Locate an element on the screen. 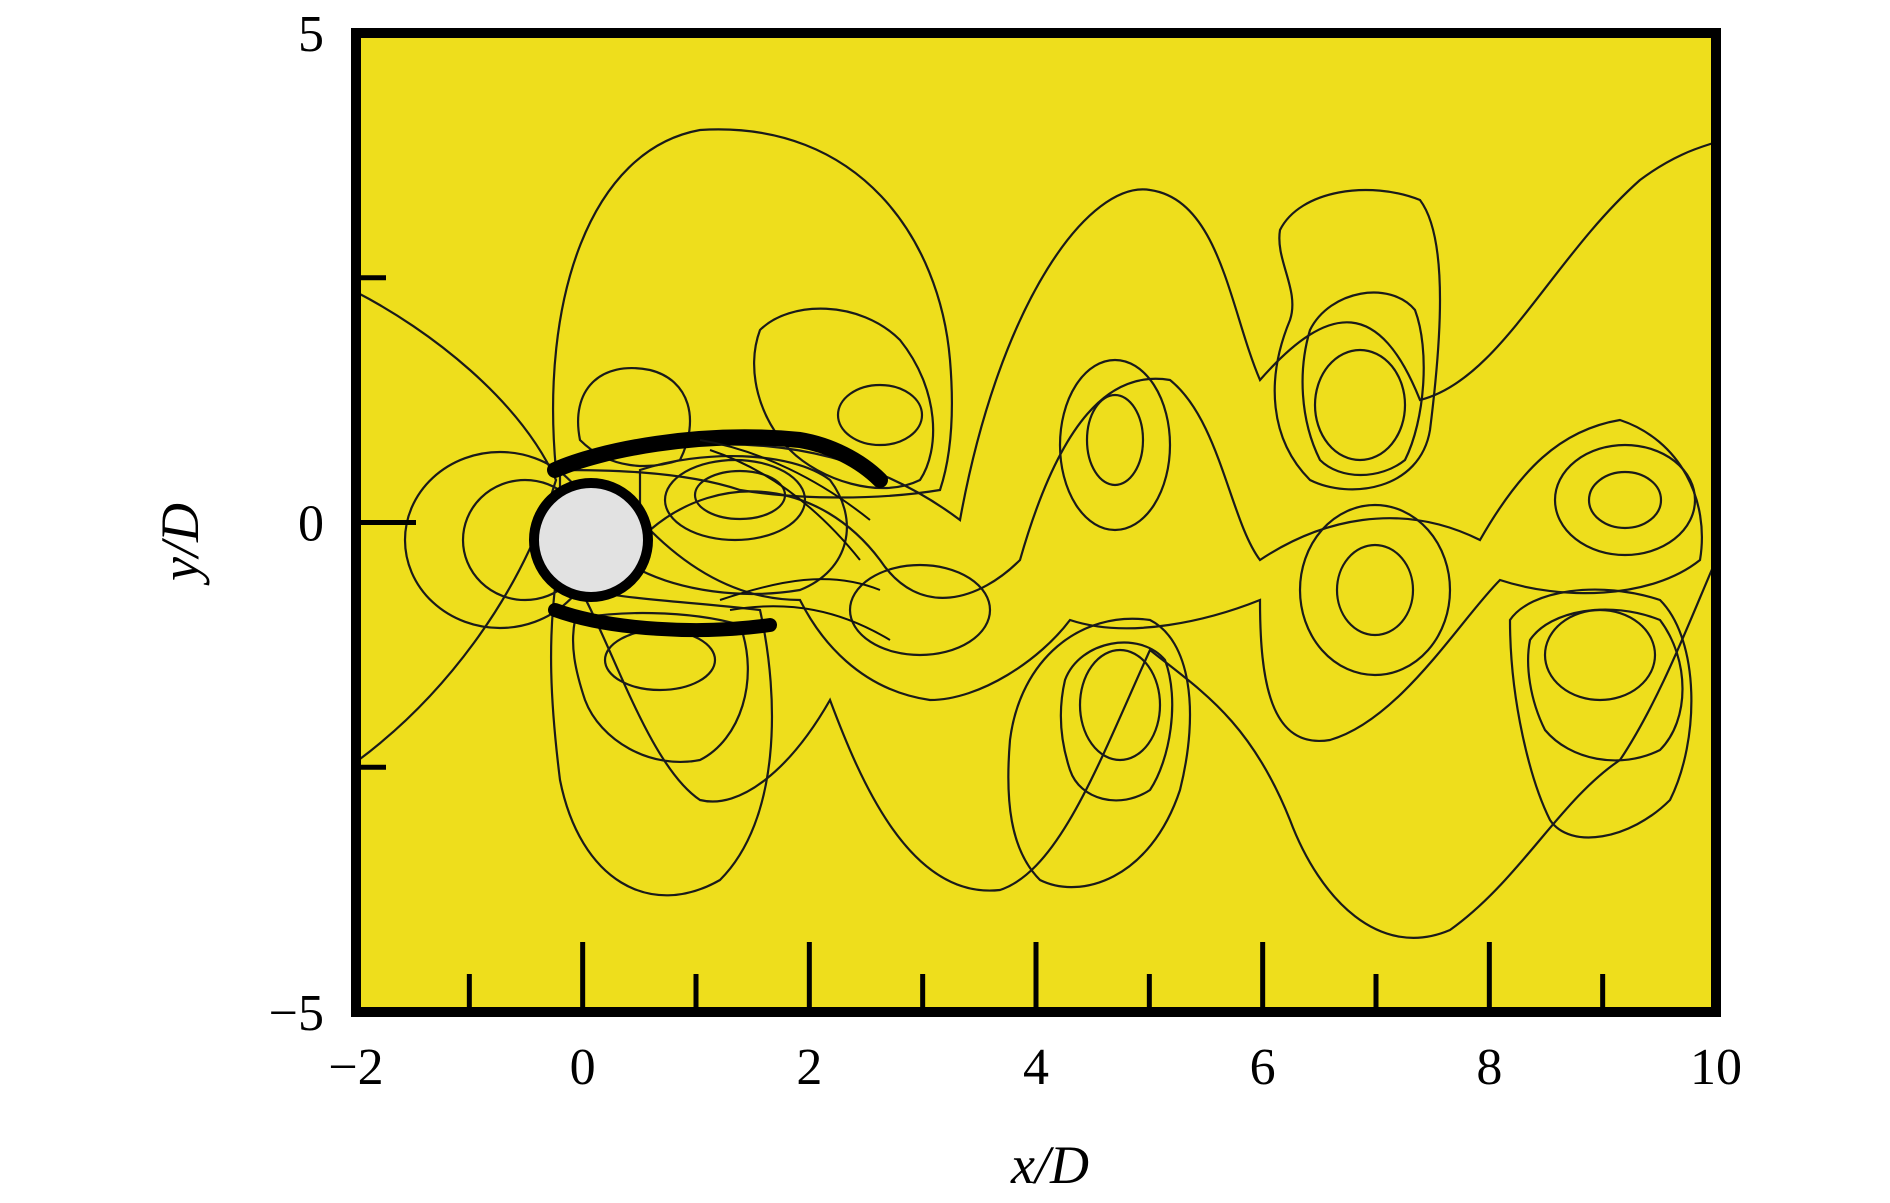 The width and height of the screenshot is (1890, 1203). x-tick-label: 2 is located at coordinates (809, 1067).